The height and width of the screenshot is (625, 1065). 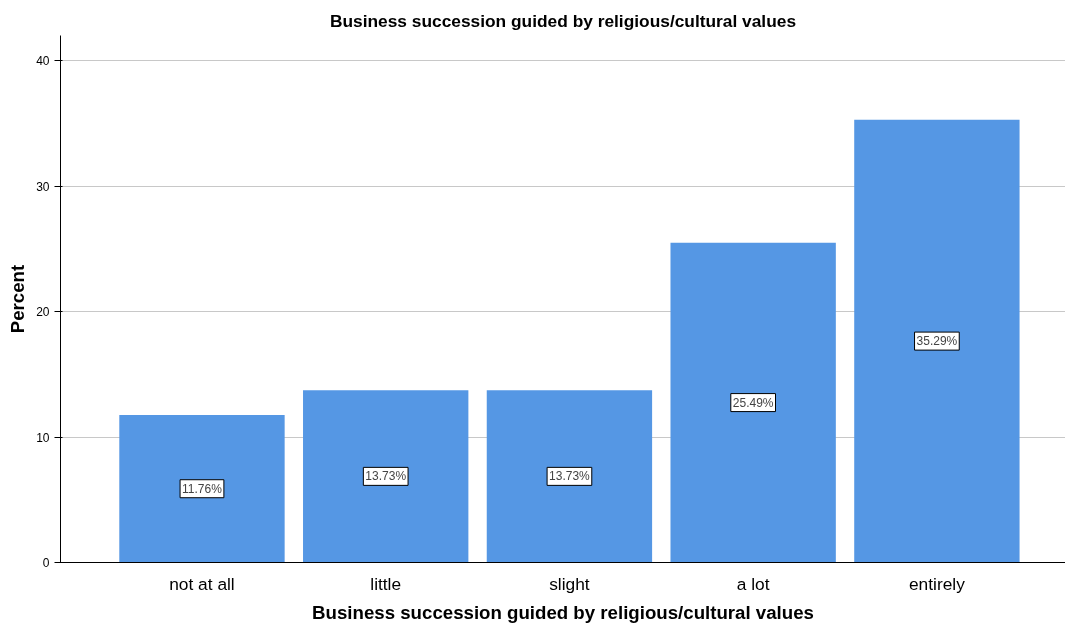 I want to click on data-label: 25.49%, so click(x=753, y=402).